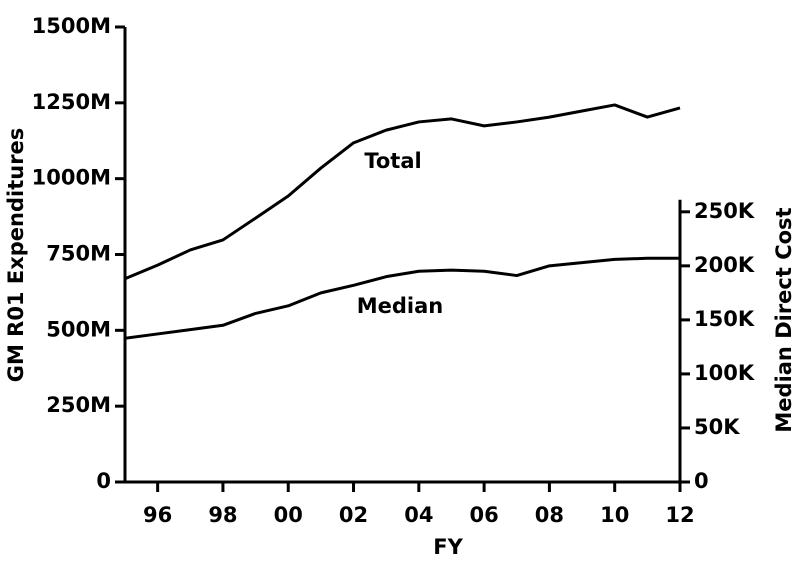  I want to click on y-tick-label: 1500M, so click(71, 26).